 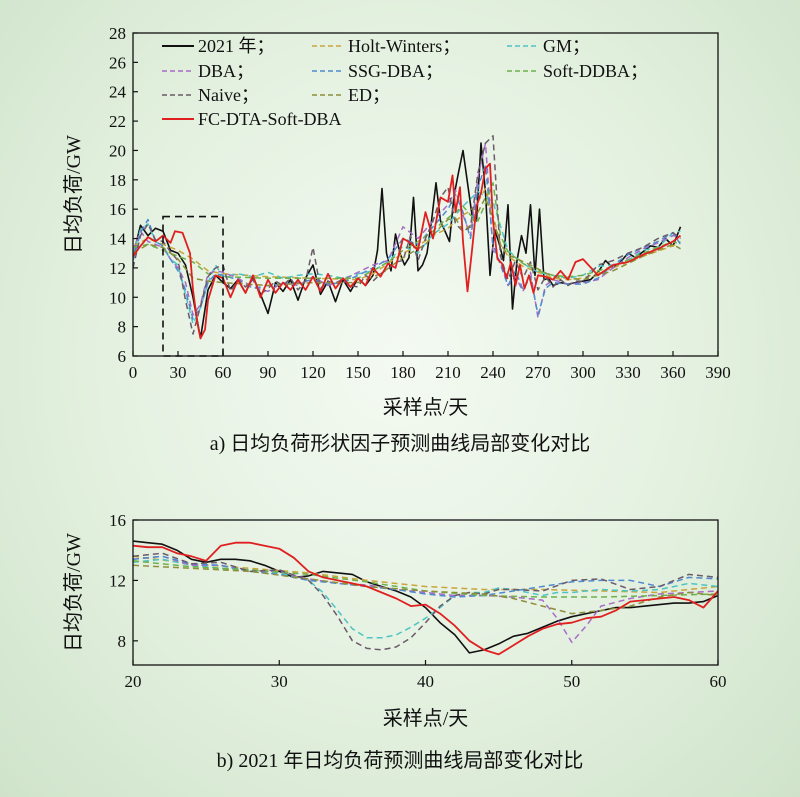 I want to click on x-tick-label: 360, so click(x=673, y=372).